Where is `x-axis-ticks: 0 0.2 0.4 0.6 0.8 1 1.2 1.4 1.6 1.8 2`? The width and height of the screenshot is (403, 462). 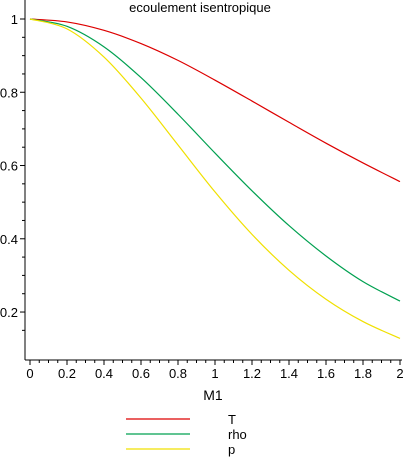 x-axis-ticks: 0 0.2 0.4 0.6 0.8 1 1.2 1.4 1.6 1.8 2 is located at coordinates (214, 370).